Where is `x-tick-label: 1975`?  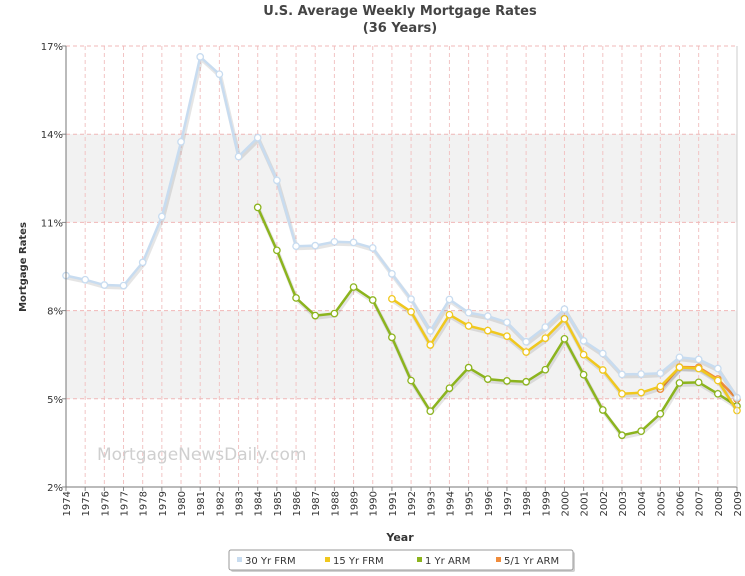
x-tick-label: 1975 is located at coordinates (86, 503).